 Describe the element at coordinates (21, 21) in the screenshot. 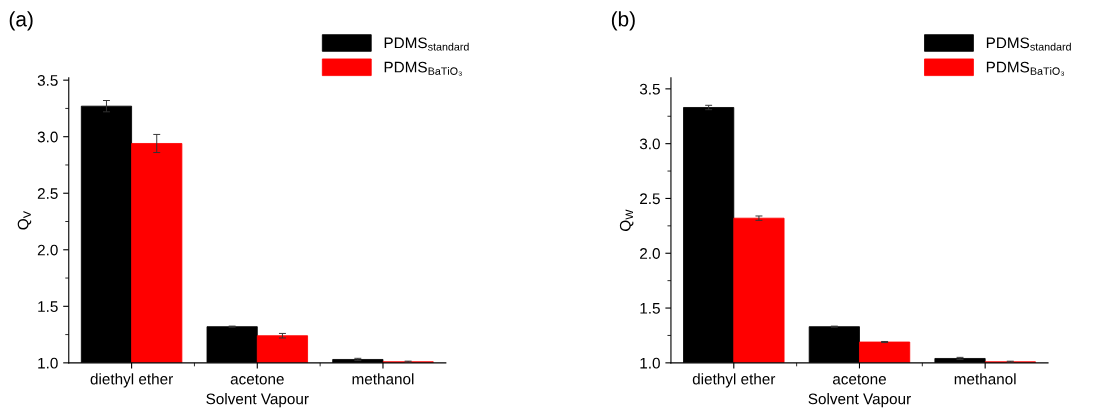

I see `chart-title: (a)` at that location.